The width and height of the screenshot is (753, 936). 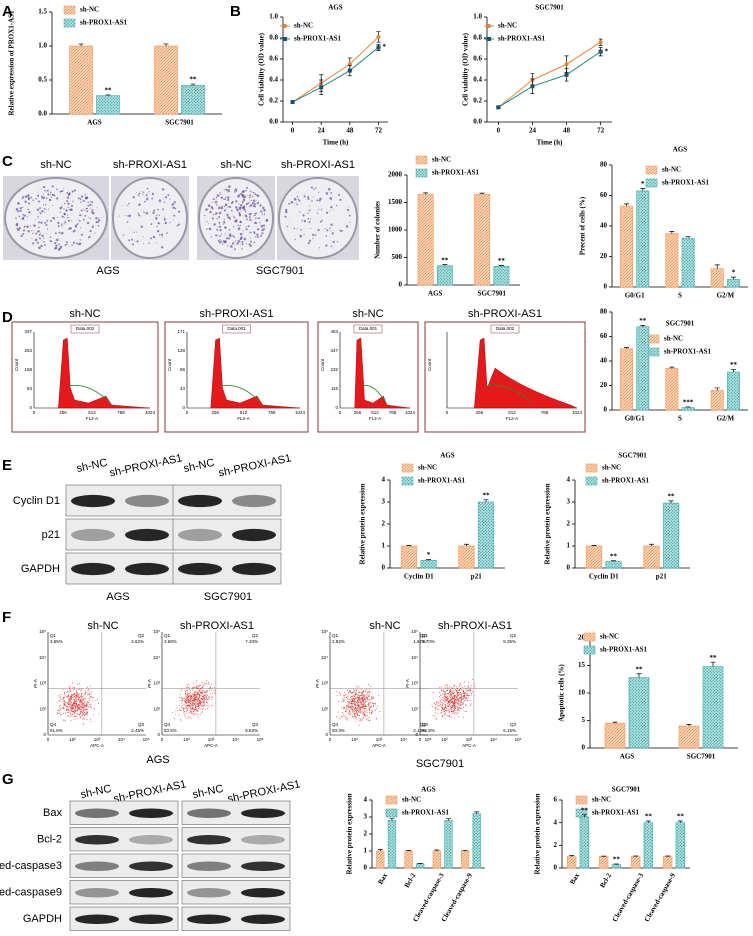 What do you see at coordinates (429, 555) in the screenshot?
I see `significance: *` at bounding box center [429, 555].